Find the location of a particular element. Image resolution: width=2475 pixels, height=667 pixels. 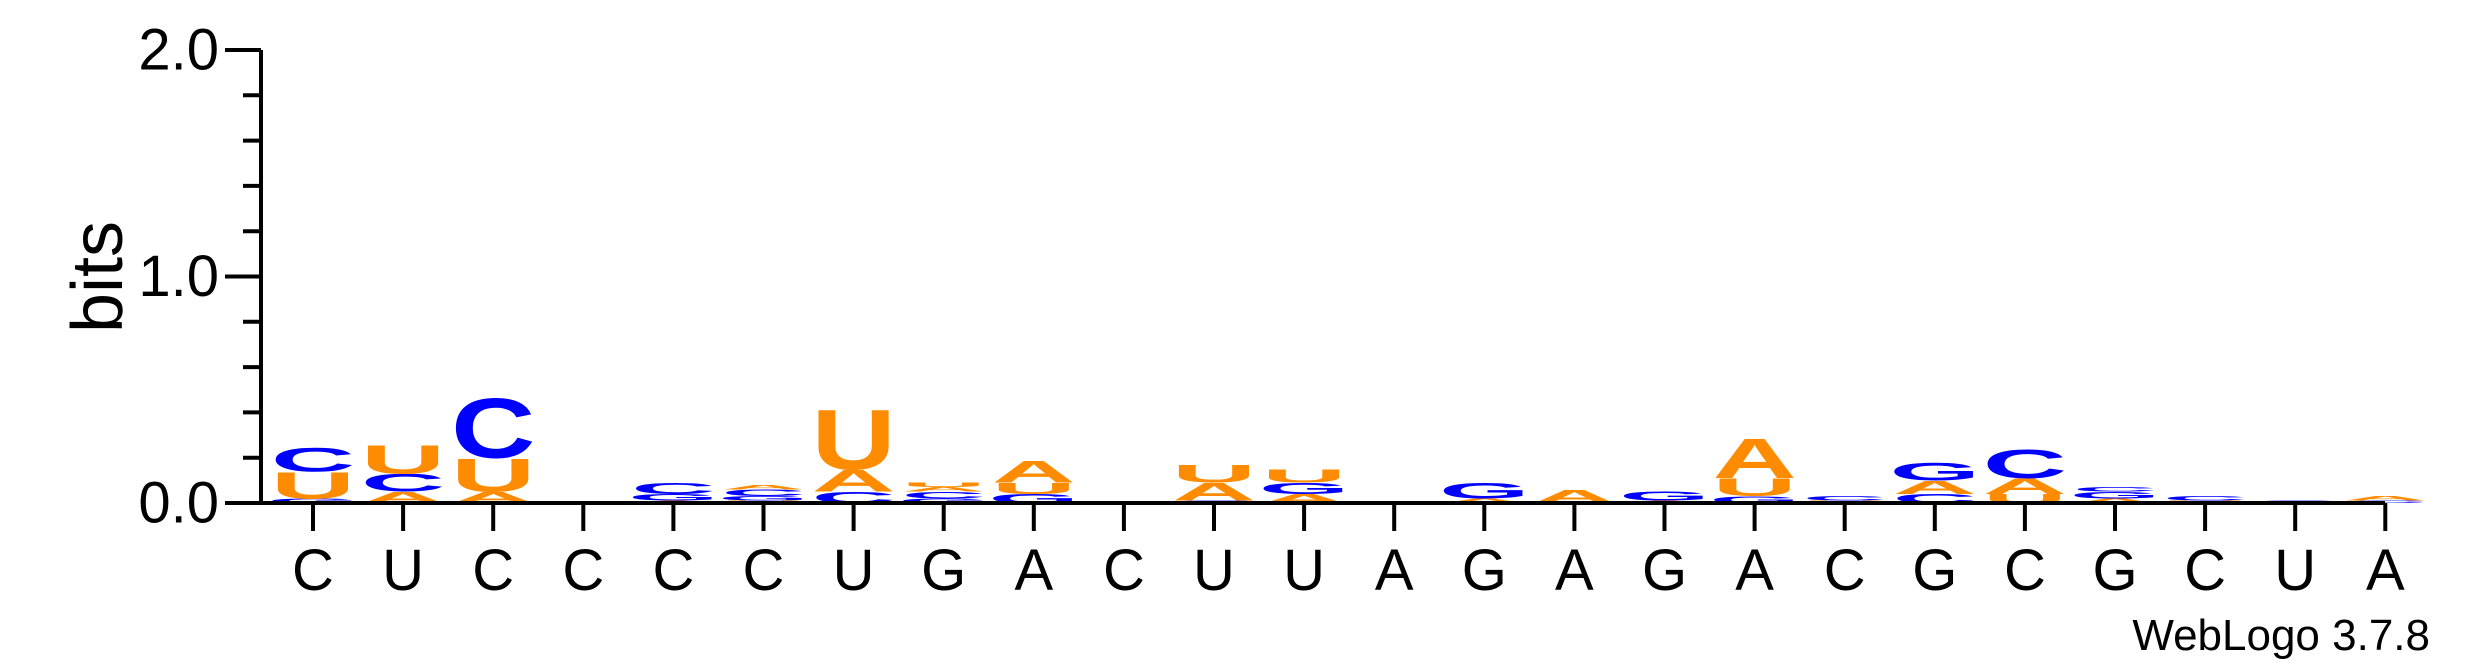

y-axis-label: bits is located at coordinates (98, 277).